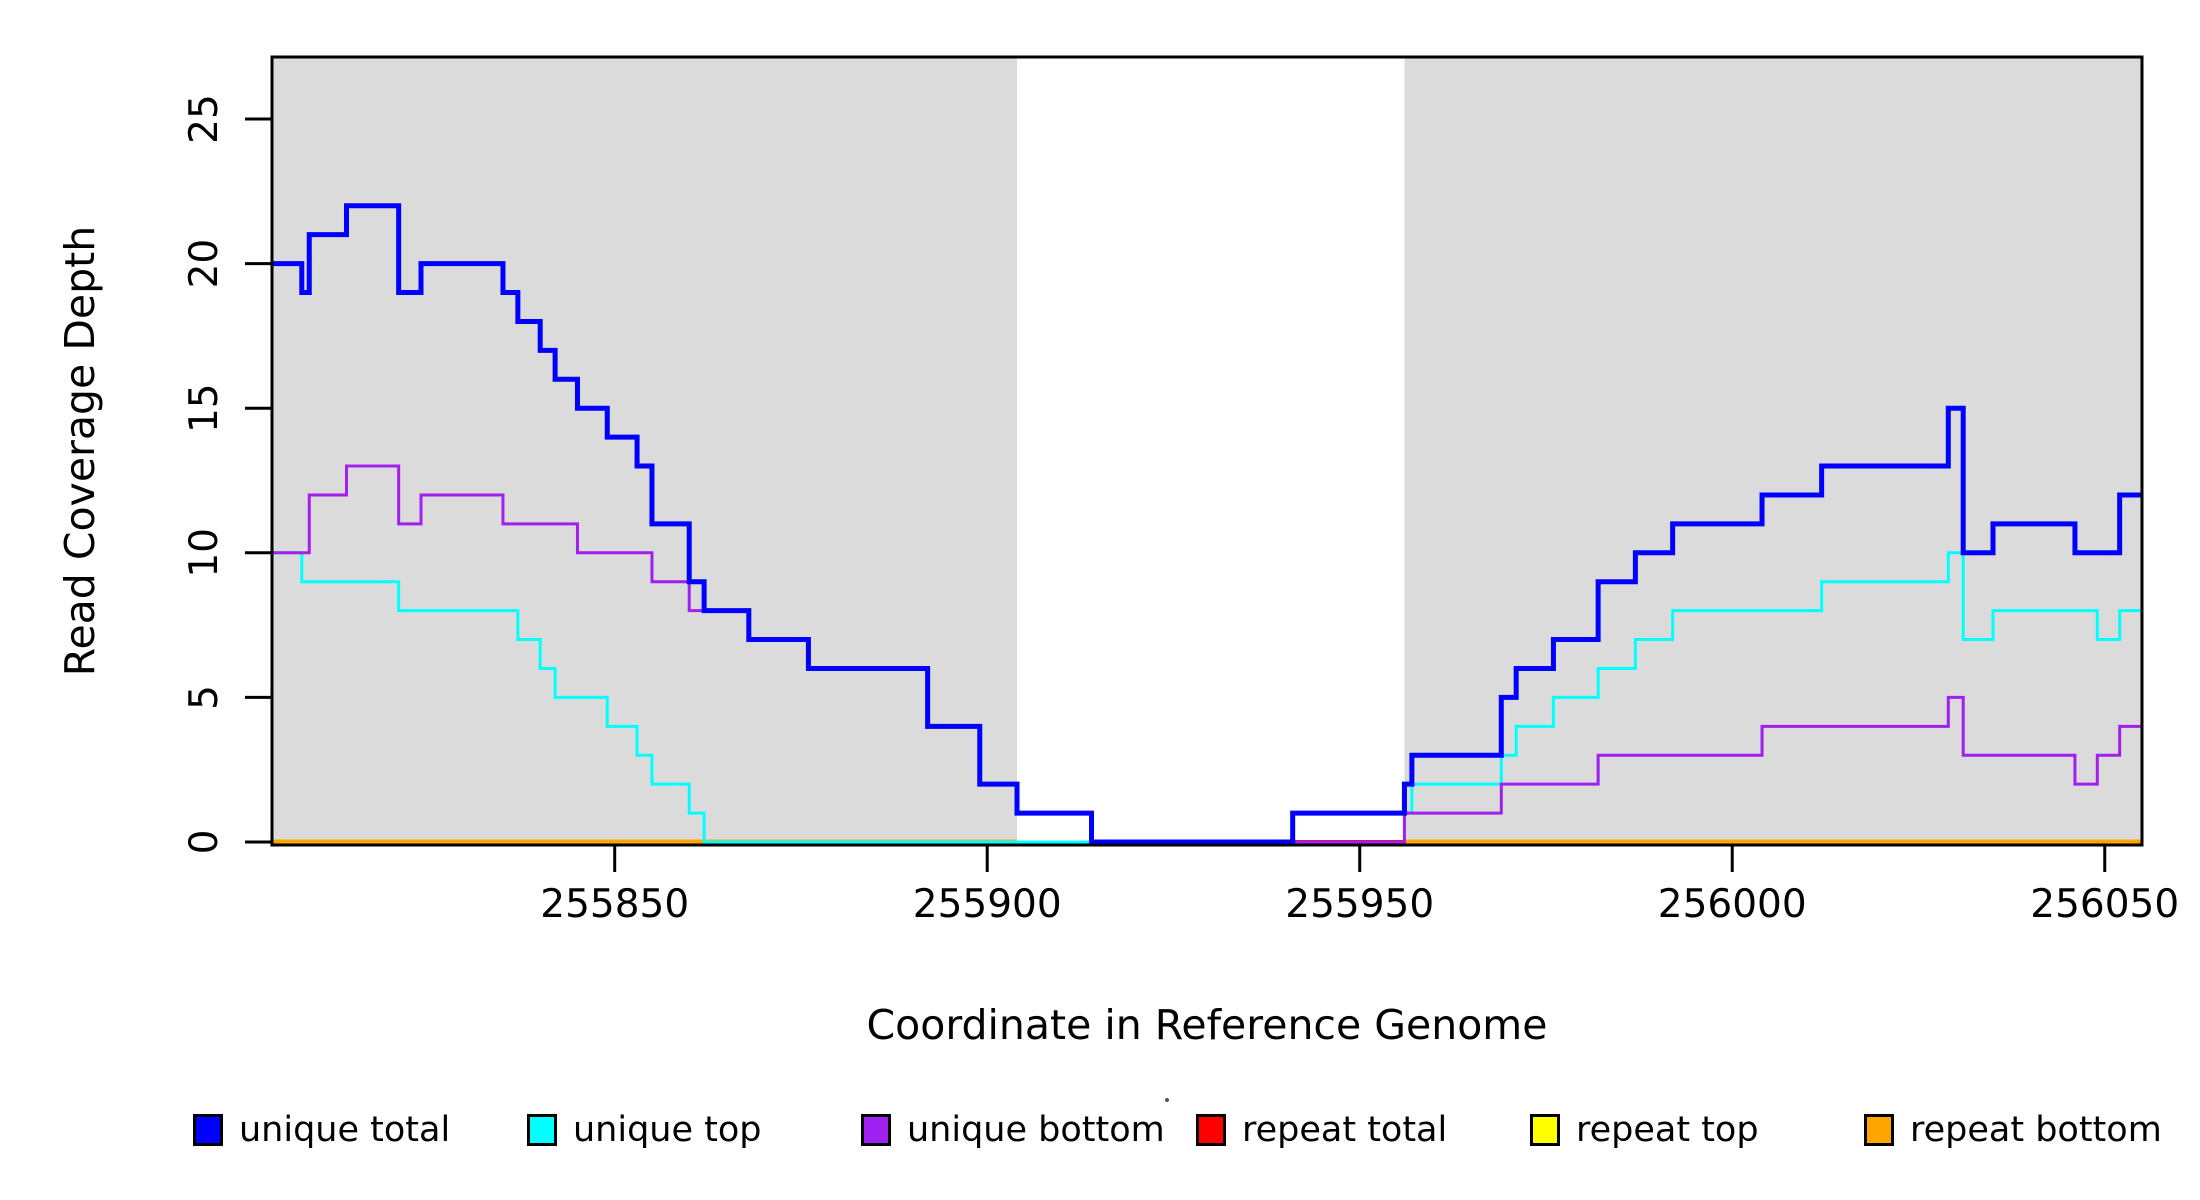 This screenshot has height=1200, width=2200. I want to click on y-tick-label: 5, so click(204, 697).